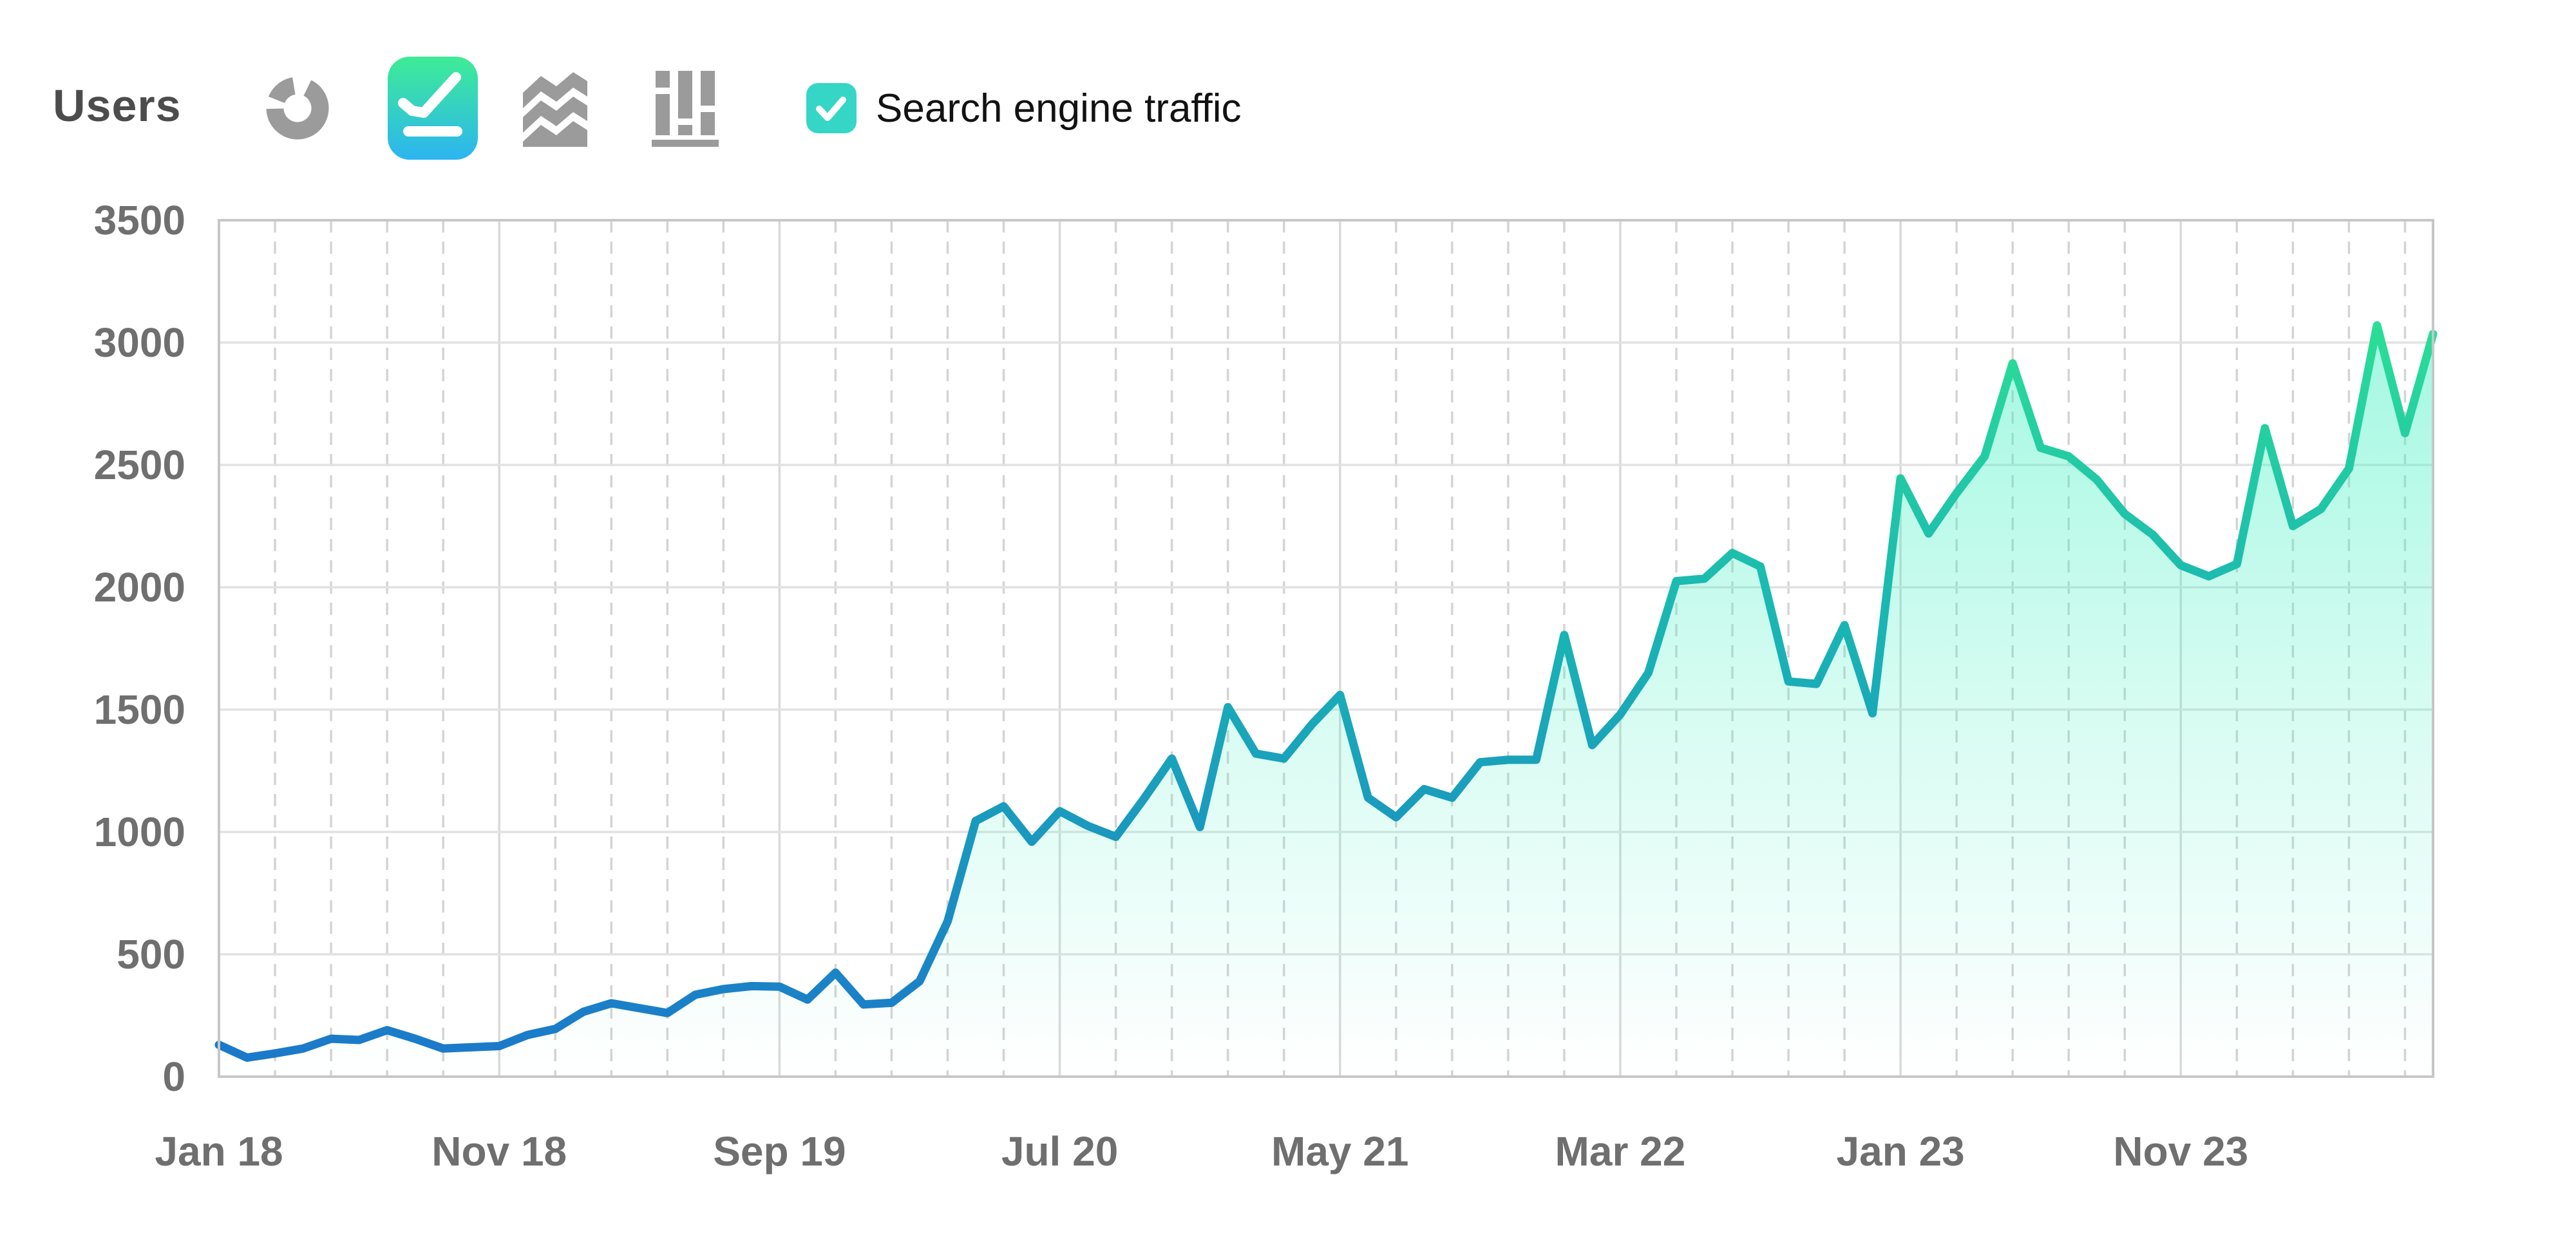 The image size is (2576, 1237). What do you see at coordinates (139, 832) in the screenshot?
I see `y-axis-tick-label: 1000` at bounding box center [139, 832].